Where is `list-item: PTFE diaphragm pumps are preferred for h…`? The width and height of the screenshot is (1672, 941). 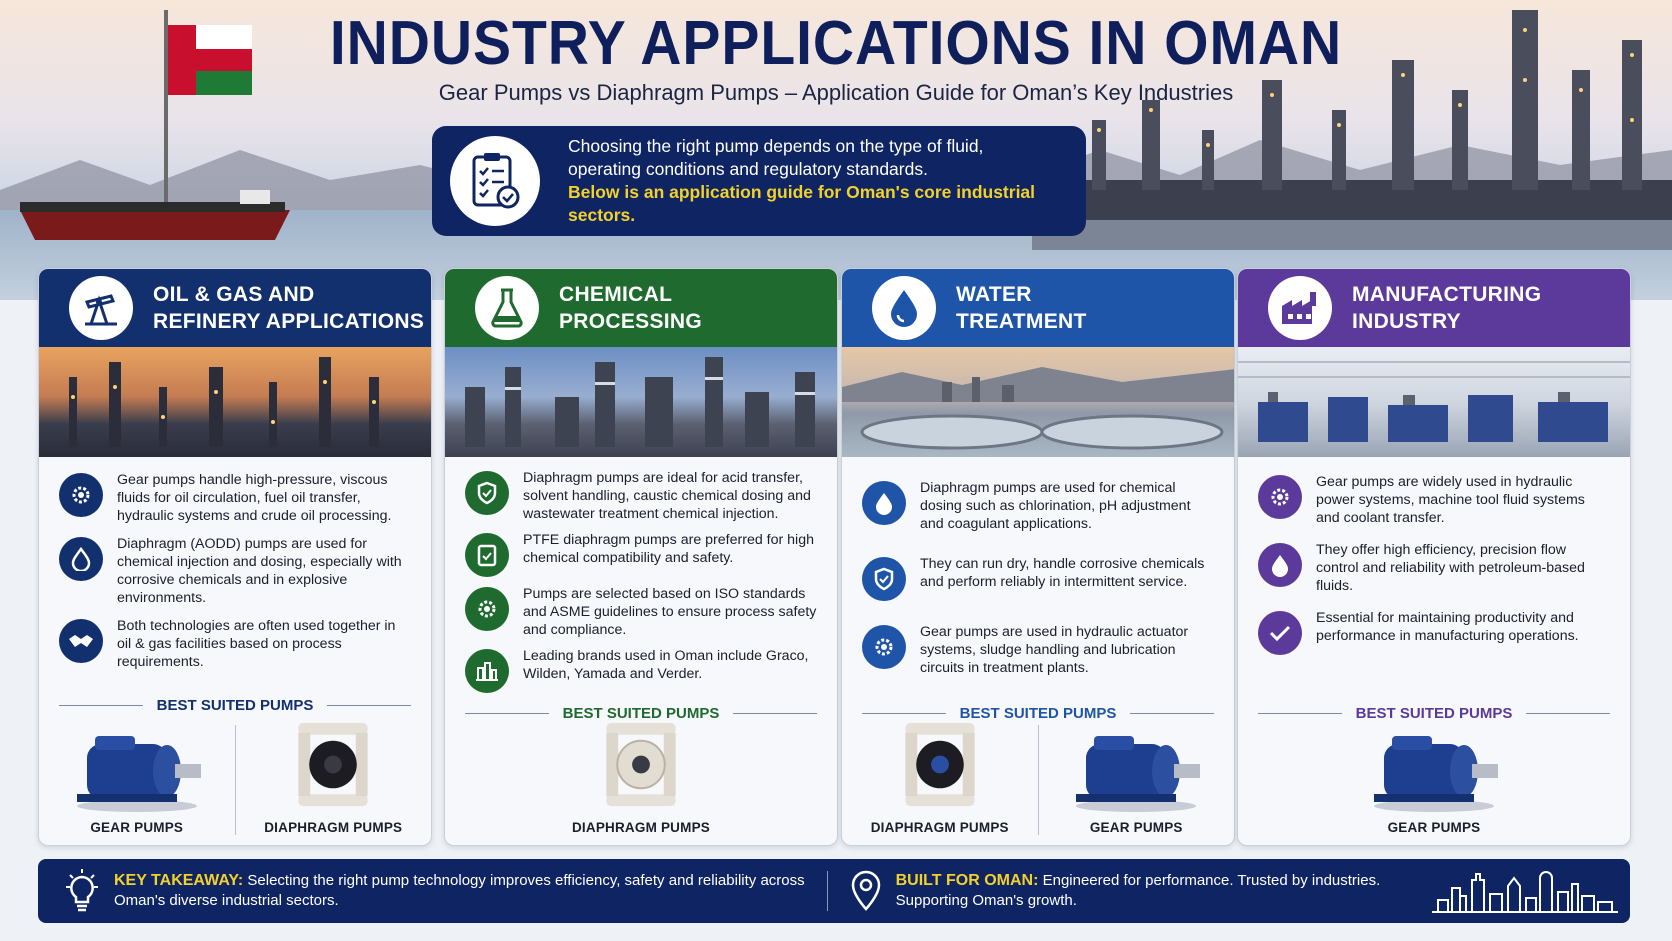 list-item: PTFE diaphragm pumps are preferred for h… is located at coordinates (642, 554).